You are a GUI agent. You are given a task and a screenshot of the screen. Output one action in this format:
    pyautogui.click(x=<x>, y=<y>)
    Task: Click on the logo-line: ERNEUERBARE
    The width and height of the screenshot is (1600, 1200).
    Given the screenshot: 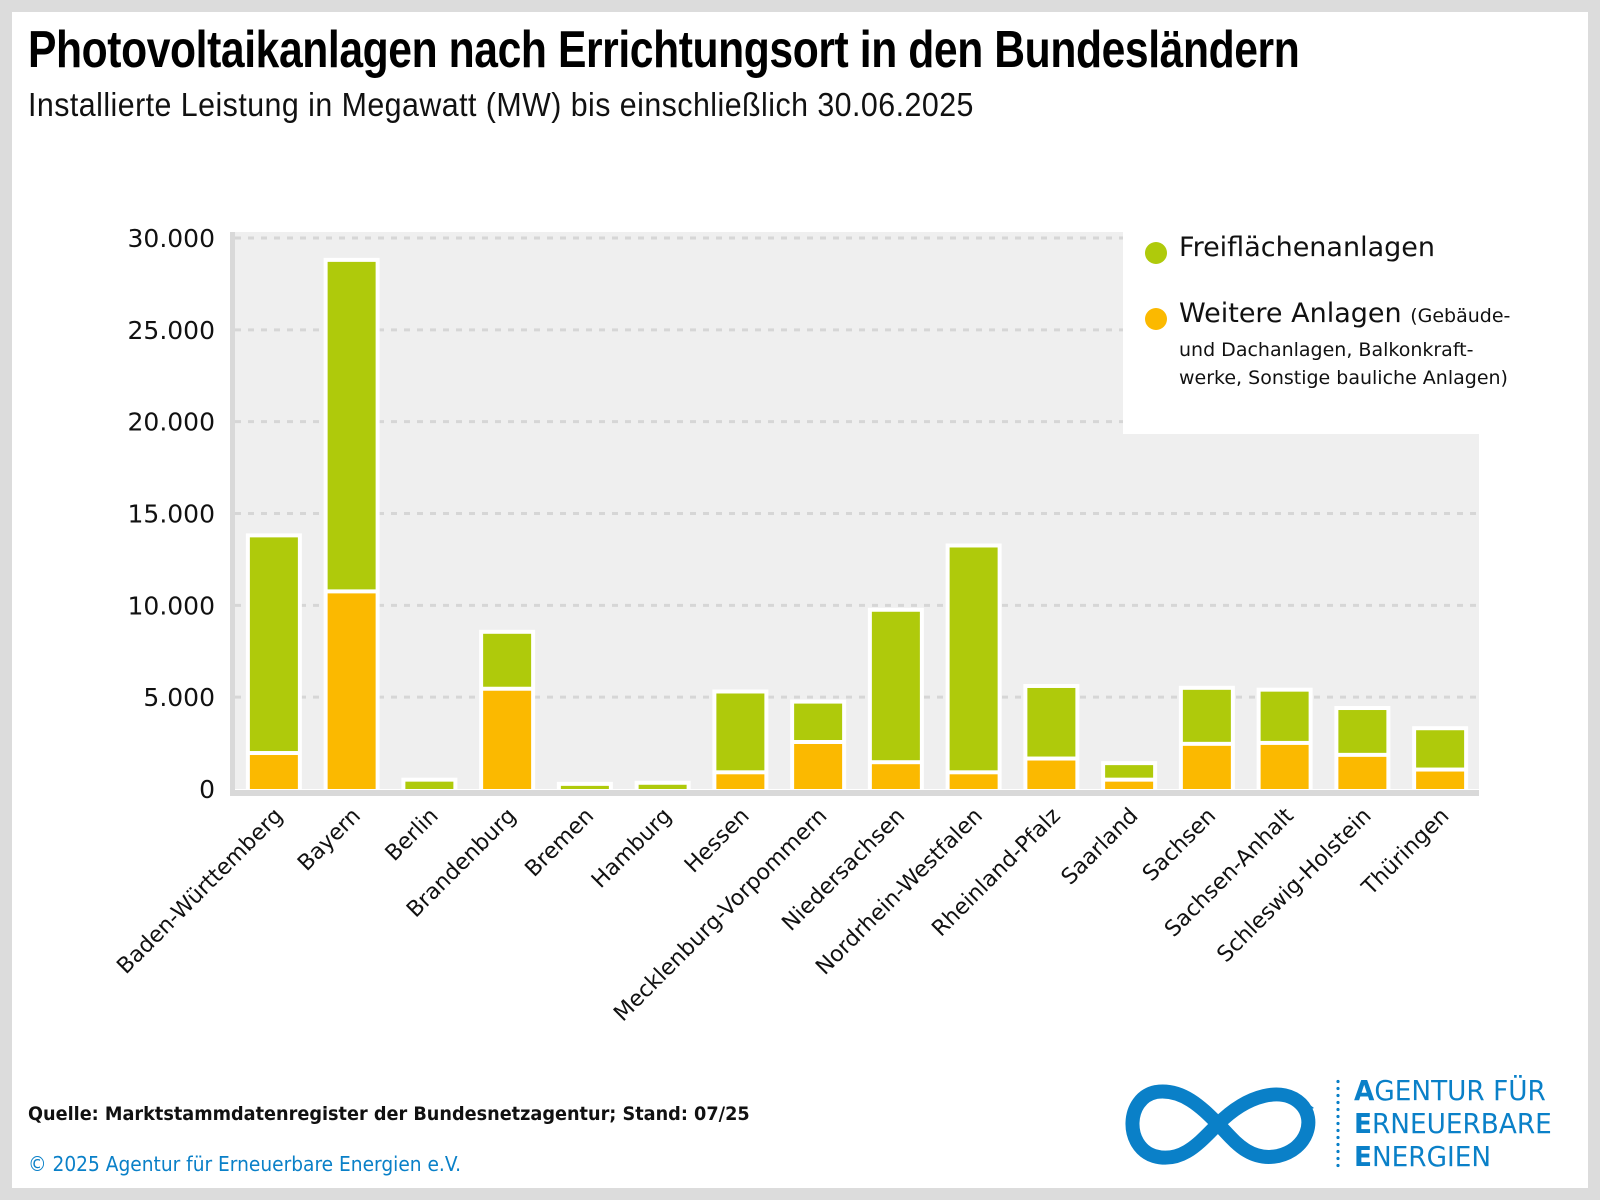 What is the action you would take?
    pyautogui.click(x=1453, y=1123)
    